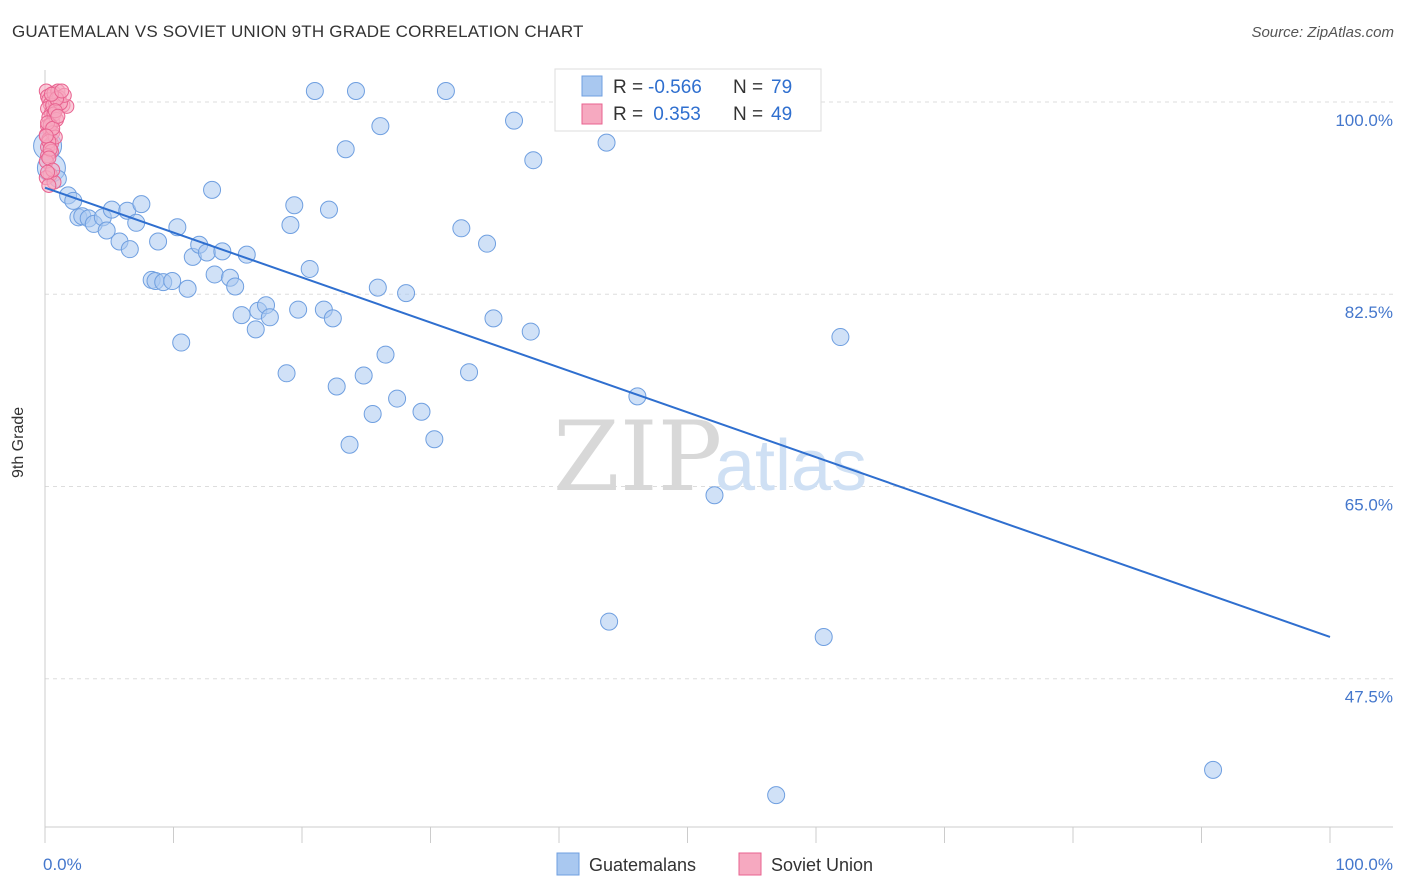 The height and width of the screenshot is (892, 1406). Describe the element at coordinates (62, 864) in the screenshot. I see `x-tick-label: 0.0%` at that location.